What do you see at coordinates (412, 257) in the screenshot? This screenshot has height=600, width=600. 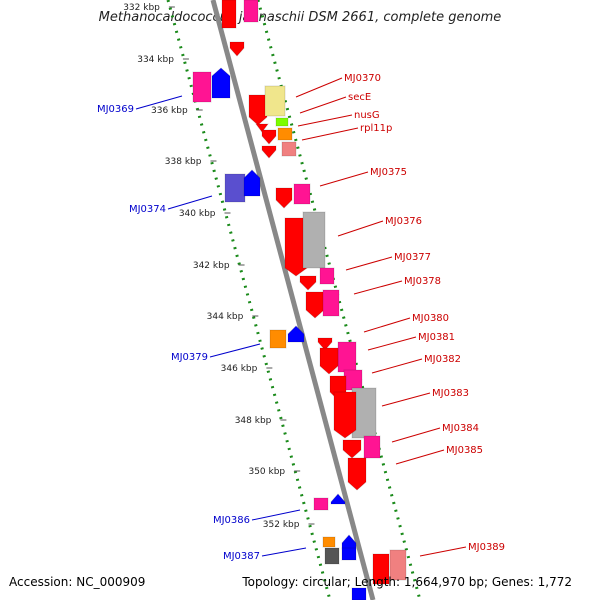 I see `gene-label-mj0377: MJ0377` at bounding box center [412, 257].